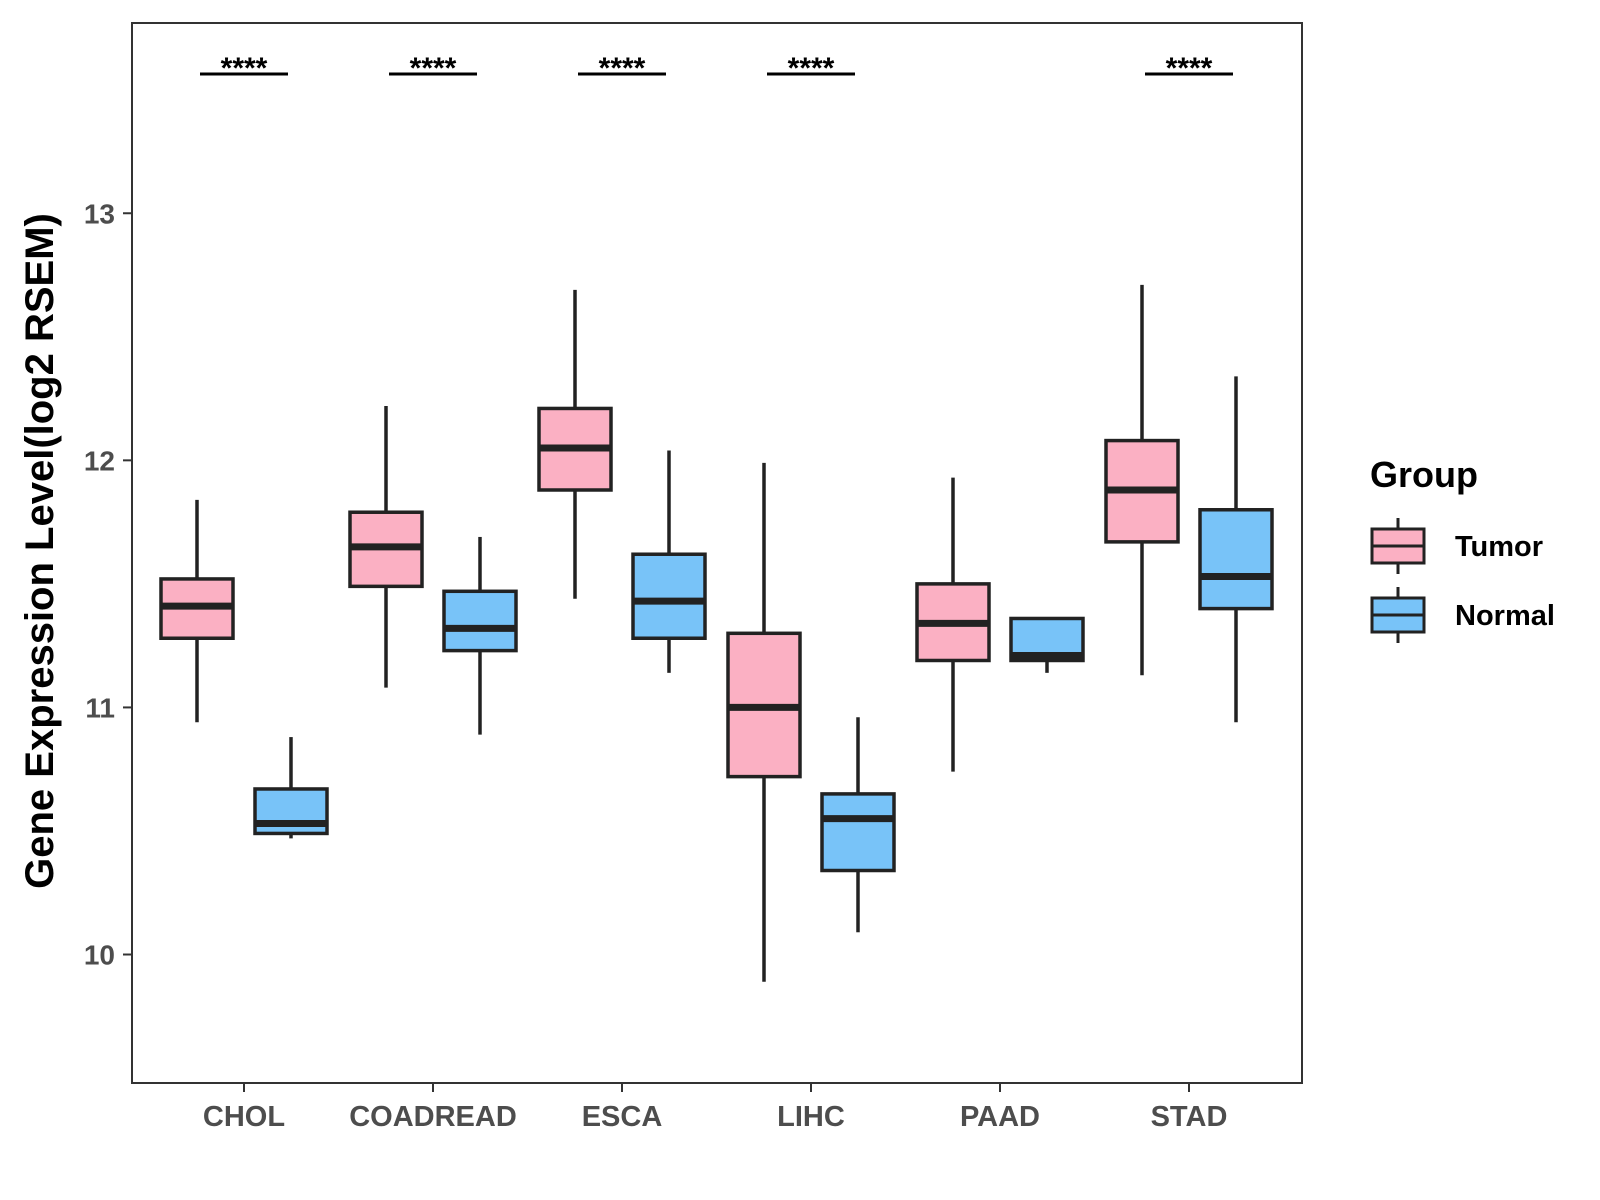 This screenshot has width=1600, height=1200. What do you see at coordinates (386, 546) in the screenshot?
I see `box-tumor-coadread` at bounding box center [386, 546].